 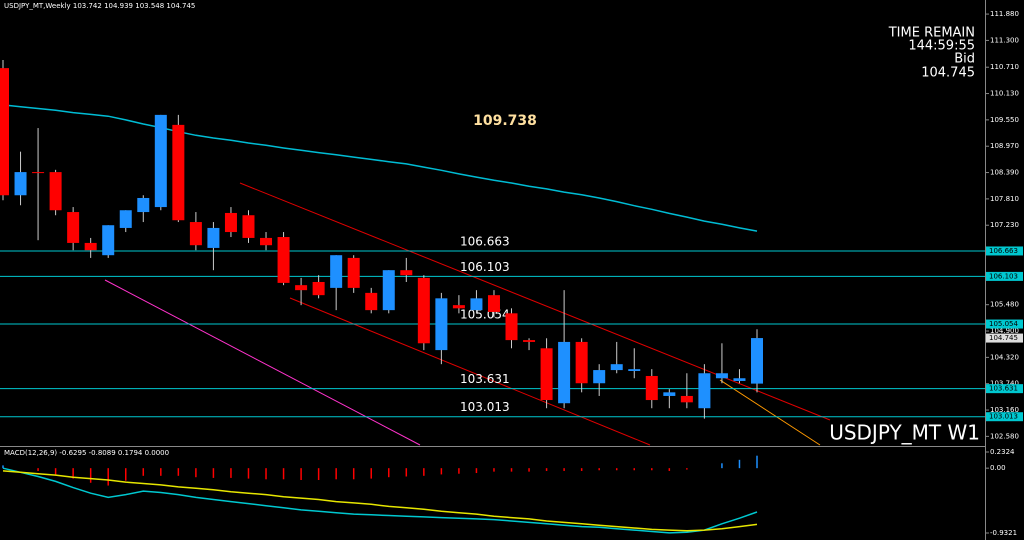 I want to click on macd-line, so click(x=380, y=500).